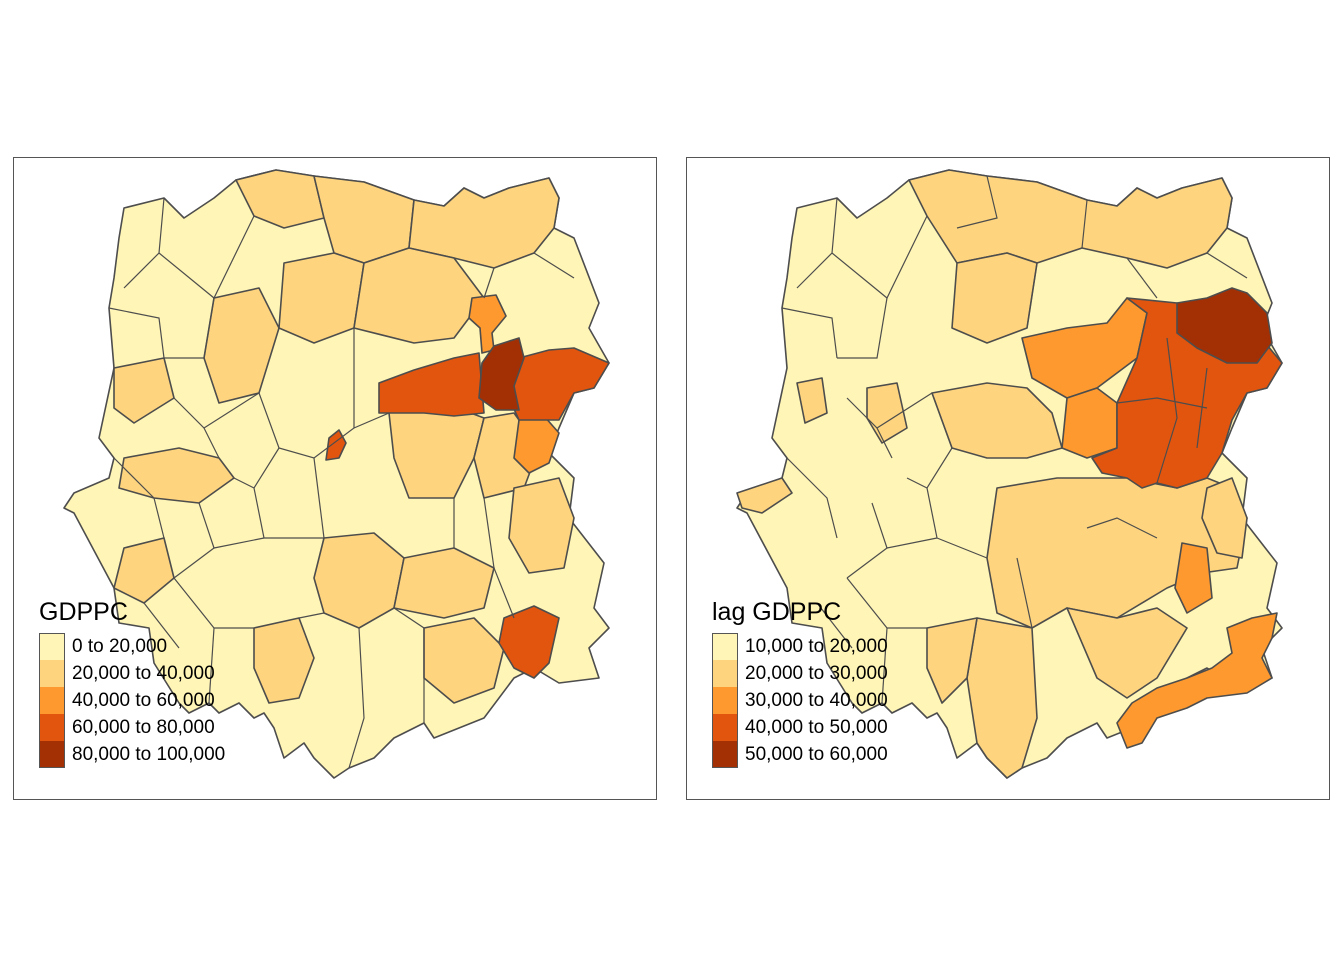 Image resolution: width=1344 pixels, height=960 pixels. Describe the element at coordinates (143, 727) in the screenshot. I see `legend-label: 60,000 to 80,000` at that location.